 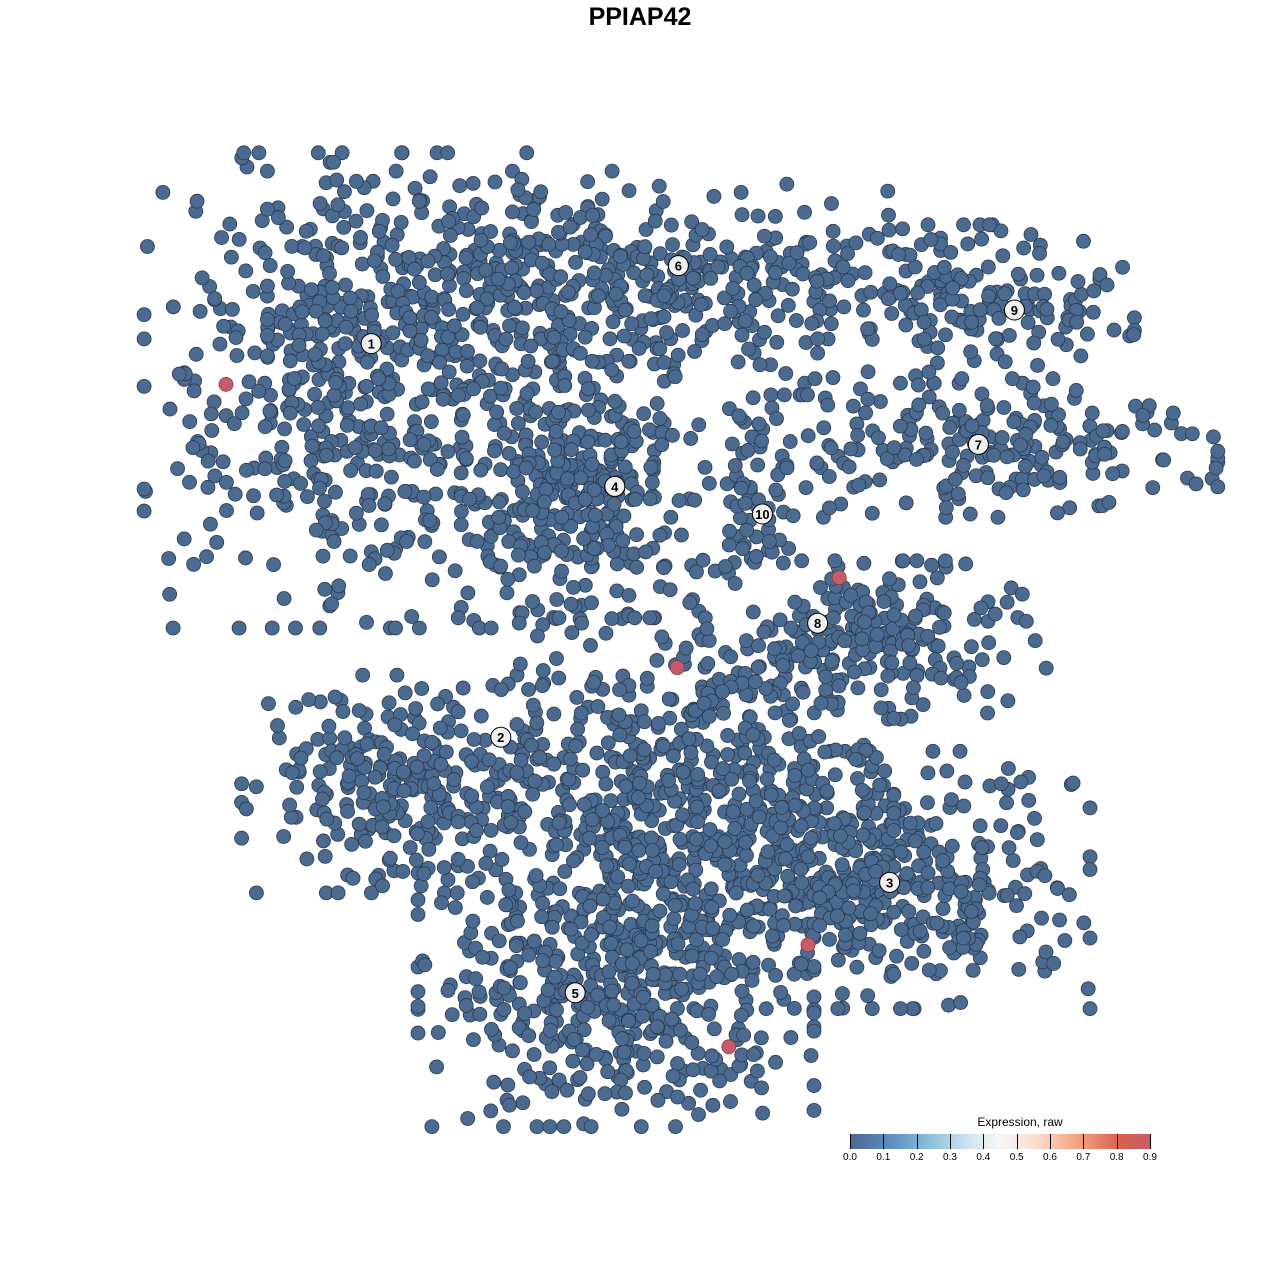 I want to click on colorbar-tick-label: 0.2, so click(x=916, y=1157).